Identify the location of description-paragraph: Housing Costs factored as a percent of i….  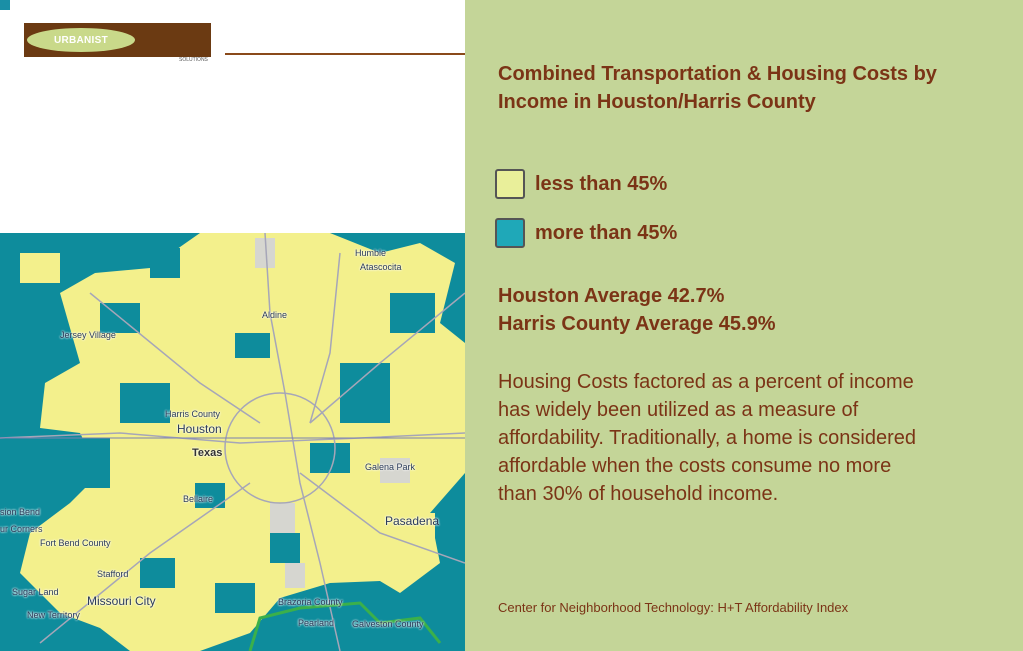
(707, 438).